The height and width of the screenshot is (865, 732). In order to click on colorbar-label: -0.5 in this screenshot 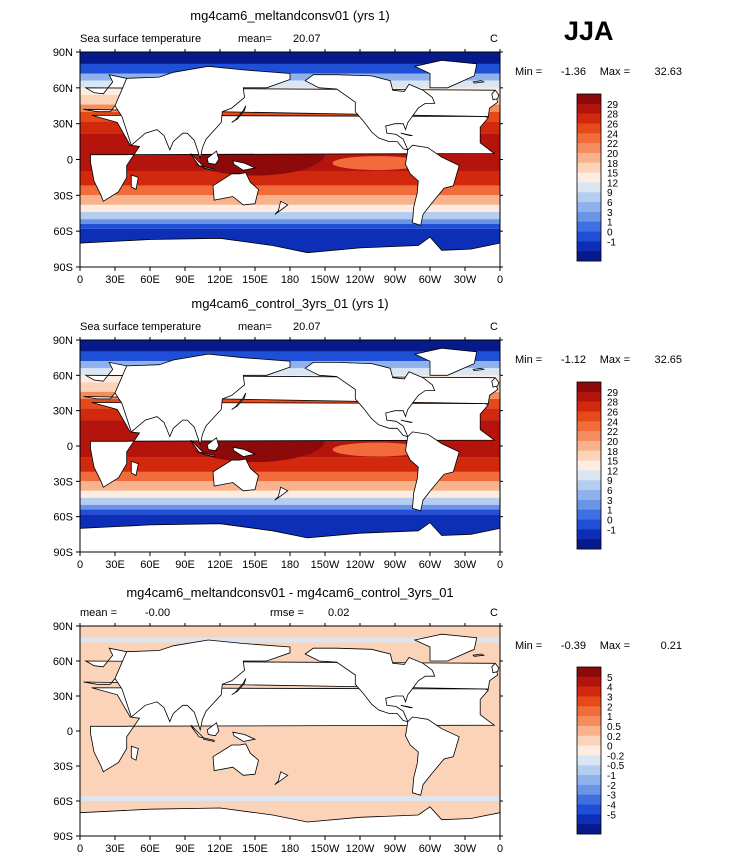, I will do `click(616, 766)`.